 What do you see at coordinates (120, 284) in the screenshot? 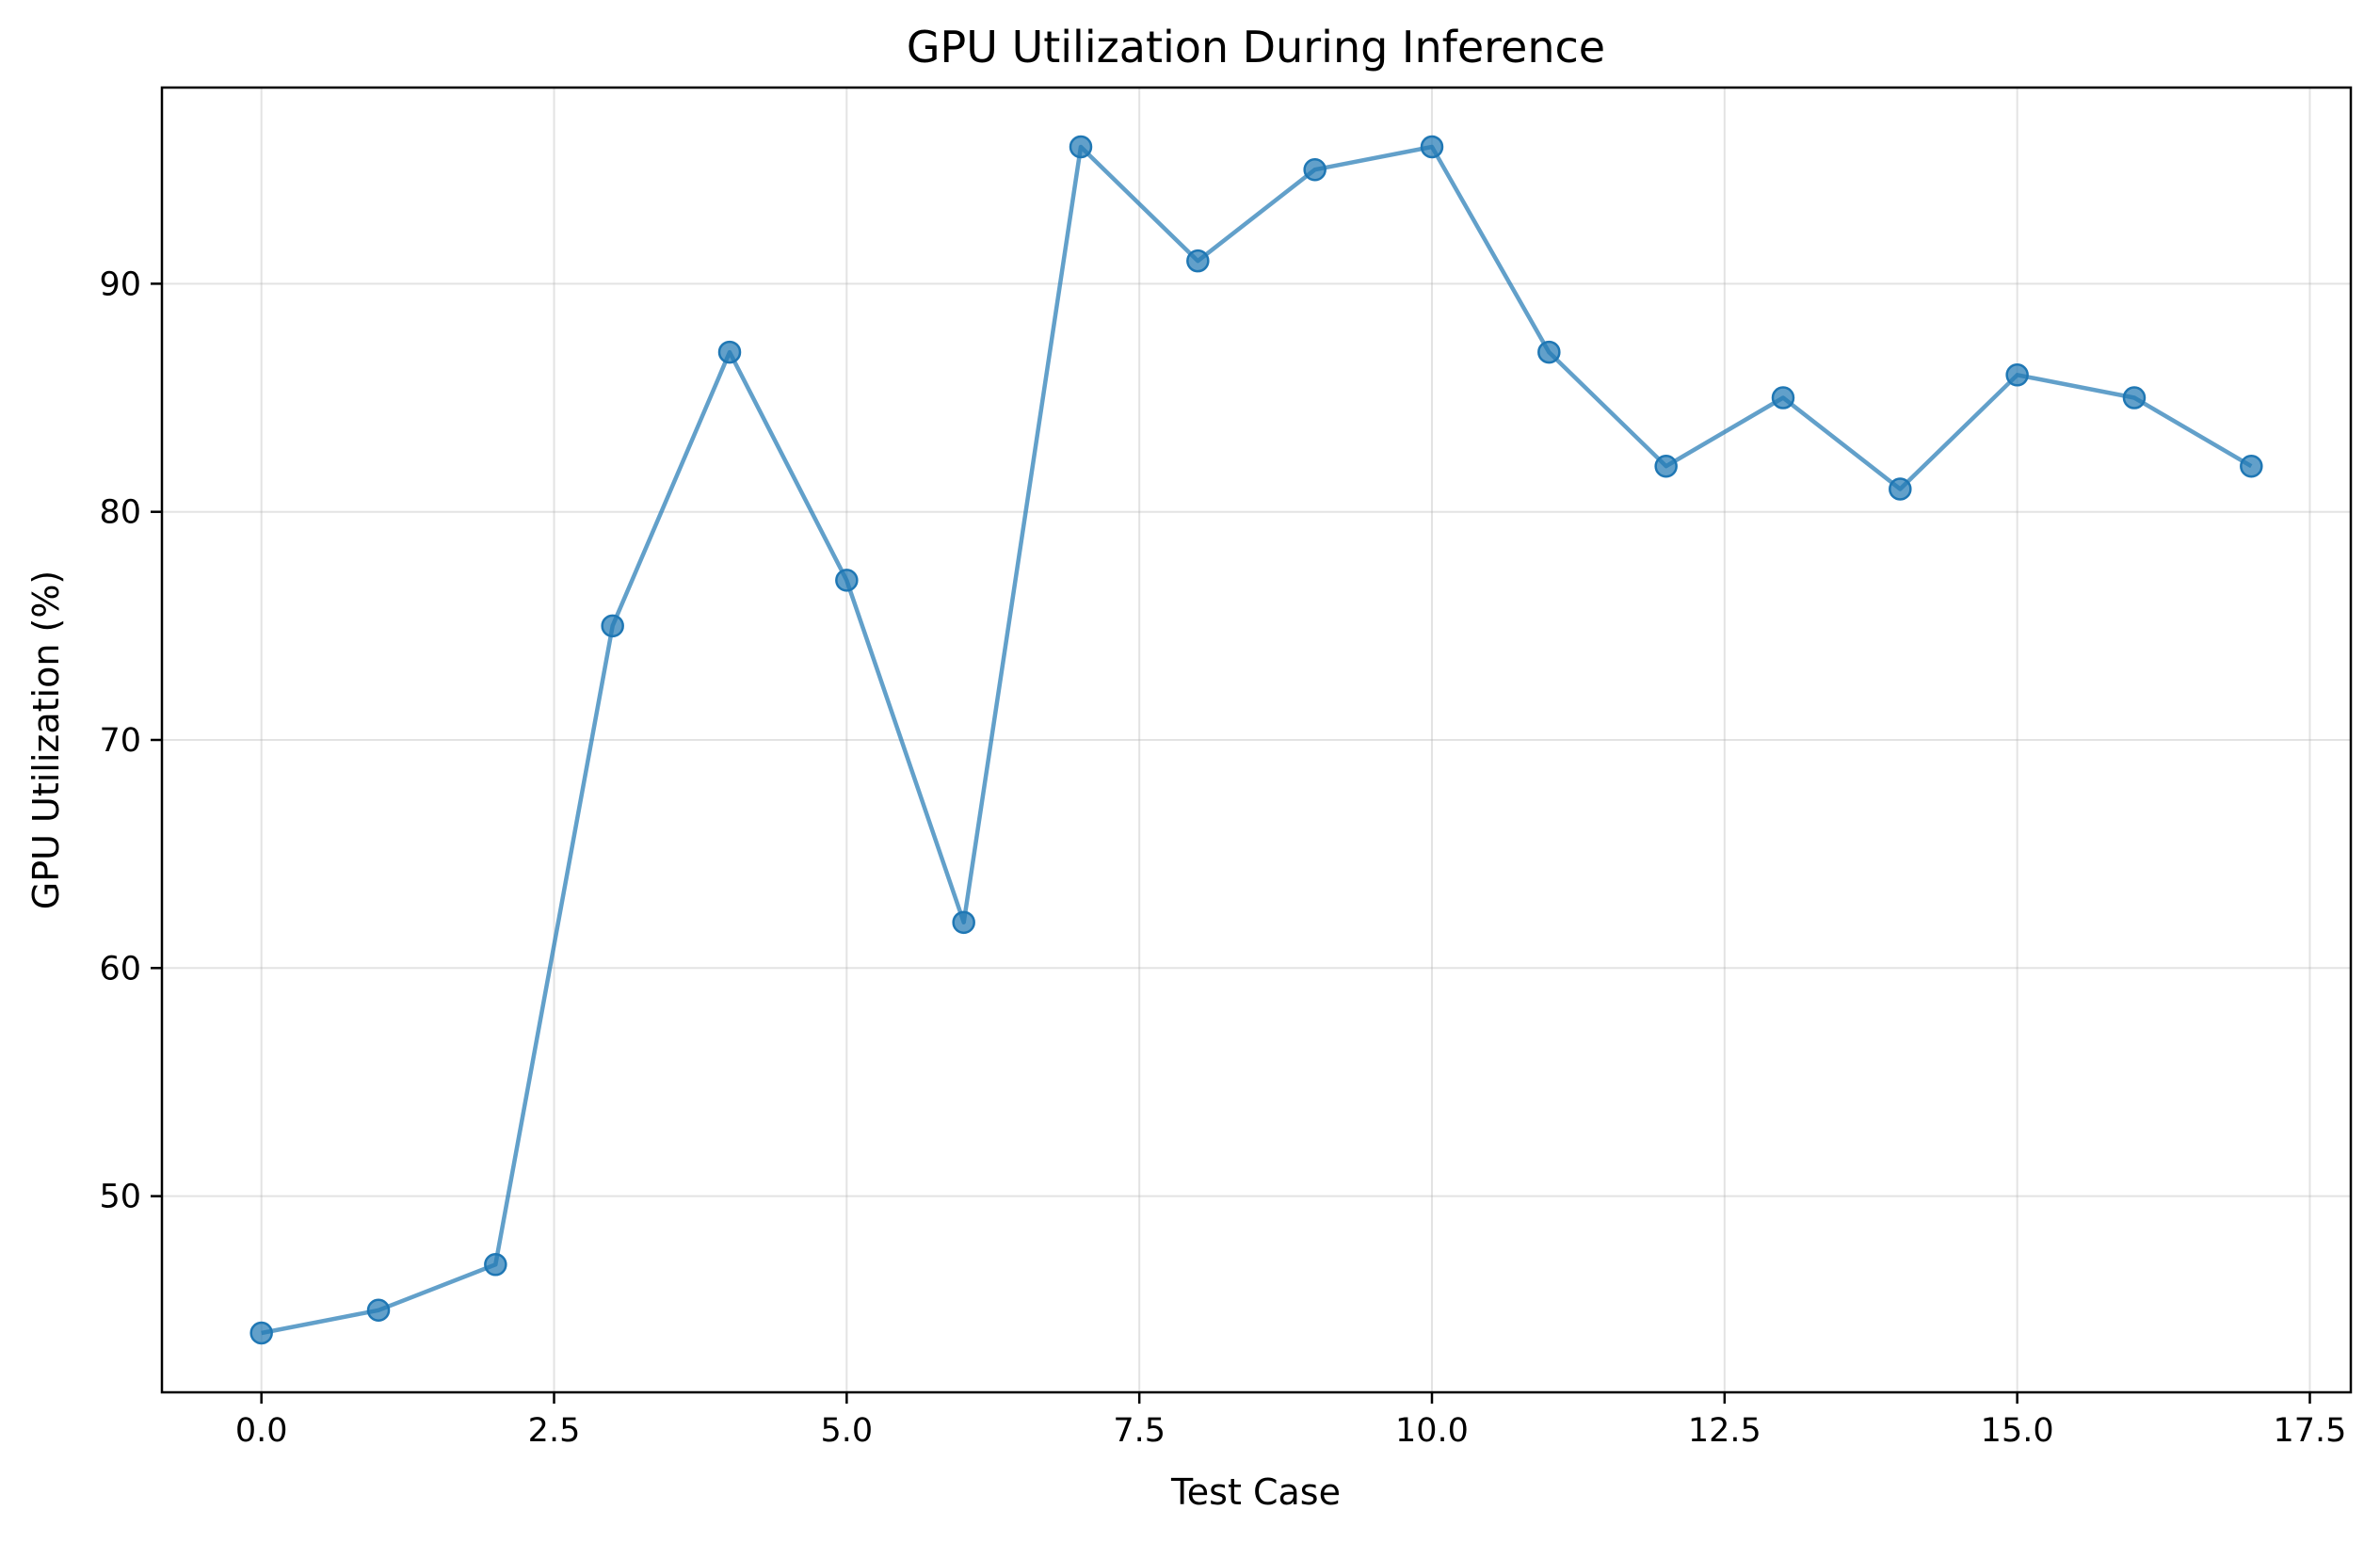
I see `y-tick-label: 90` at bounding box center [120, 284].